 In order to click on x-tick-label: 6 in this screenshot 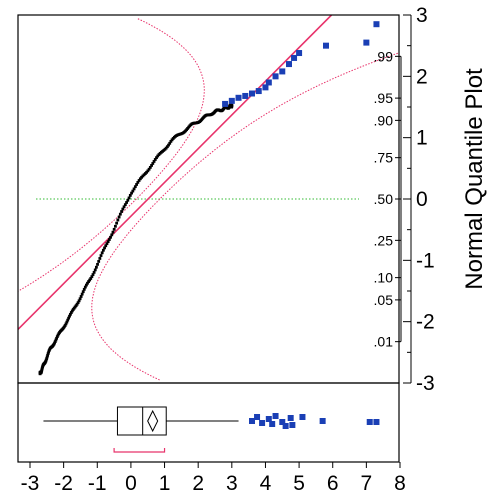, I will do `click(333, 483)`.